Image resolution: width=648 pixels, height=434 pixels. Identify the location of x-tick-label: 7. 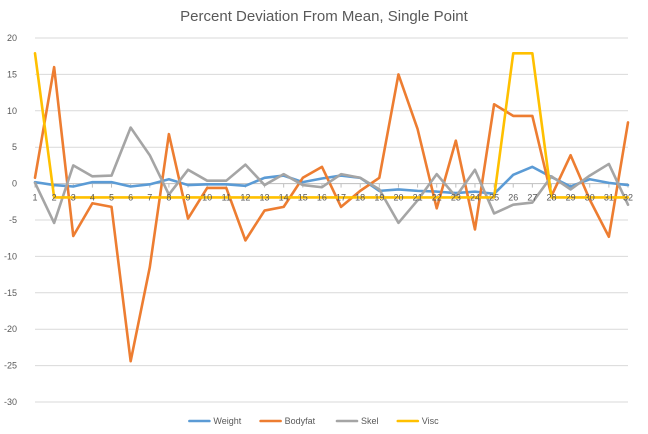
(149, 198).